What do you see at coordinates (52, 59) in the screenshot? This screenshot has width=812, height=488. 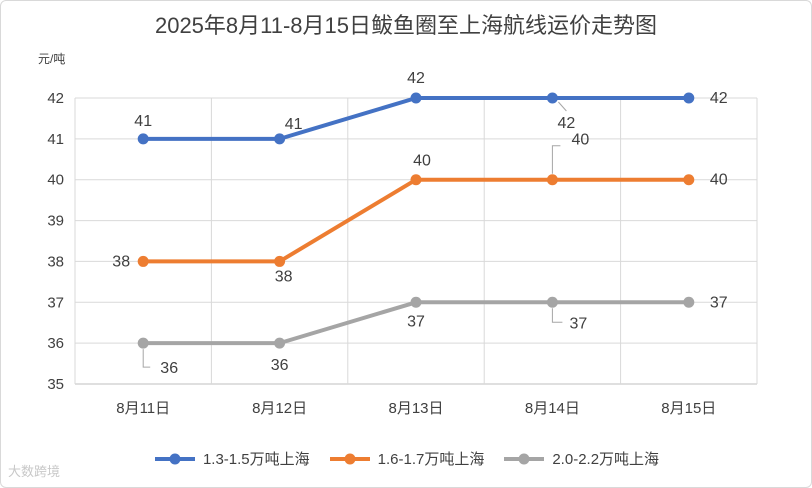 I see `y-axis-unit-label: 元/吨` at bounding box center [52, 59].